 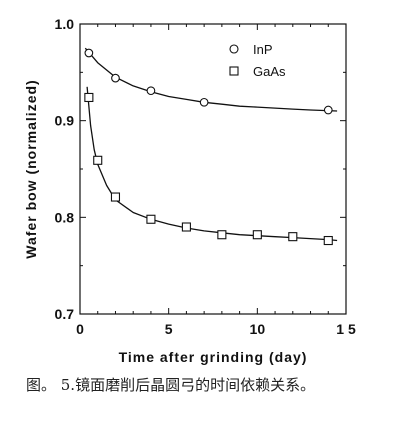 What do you see at coordinates (65, 24) in the screenshot?
I see `y-tick-label: 1.0` at bounding box center [65, 24].